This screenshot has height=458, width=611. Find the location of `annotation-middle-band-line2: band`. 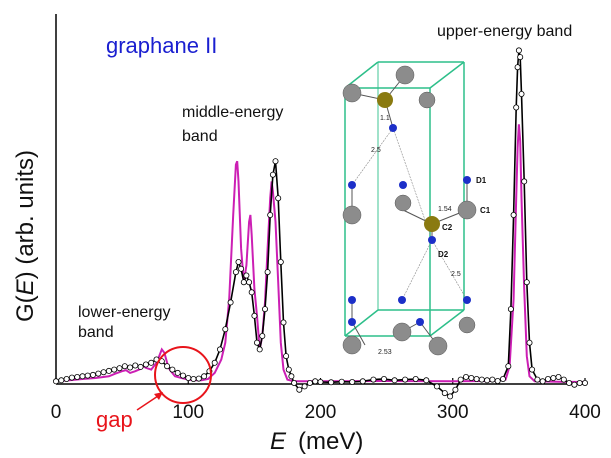

annotation-middle-band-line2: band is located at coordinates (200, 136).